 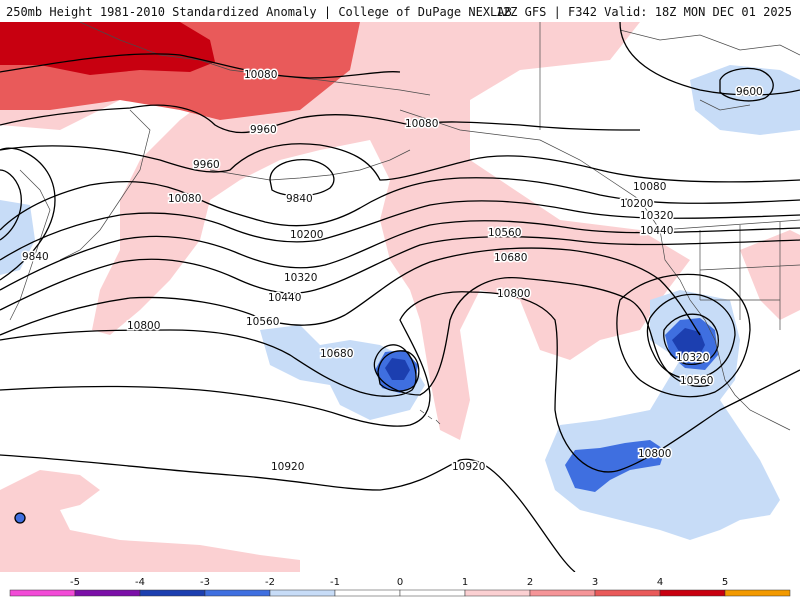 I want to click on colorbar-segments, so click(x=400, y=593).